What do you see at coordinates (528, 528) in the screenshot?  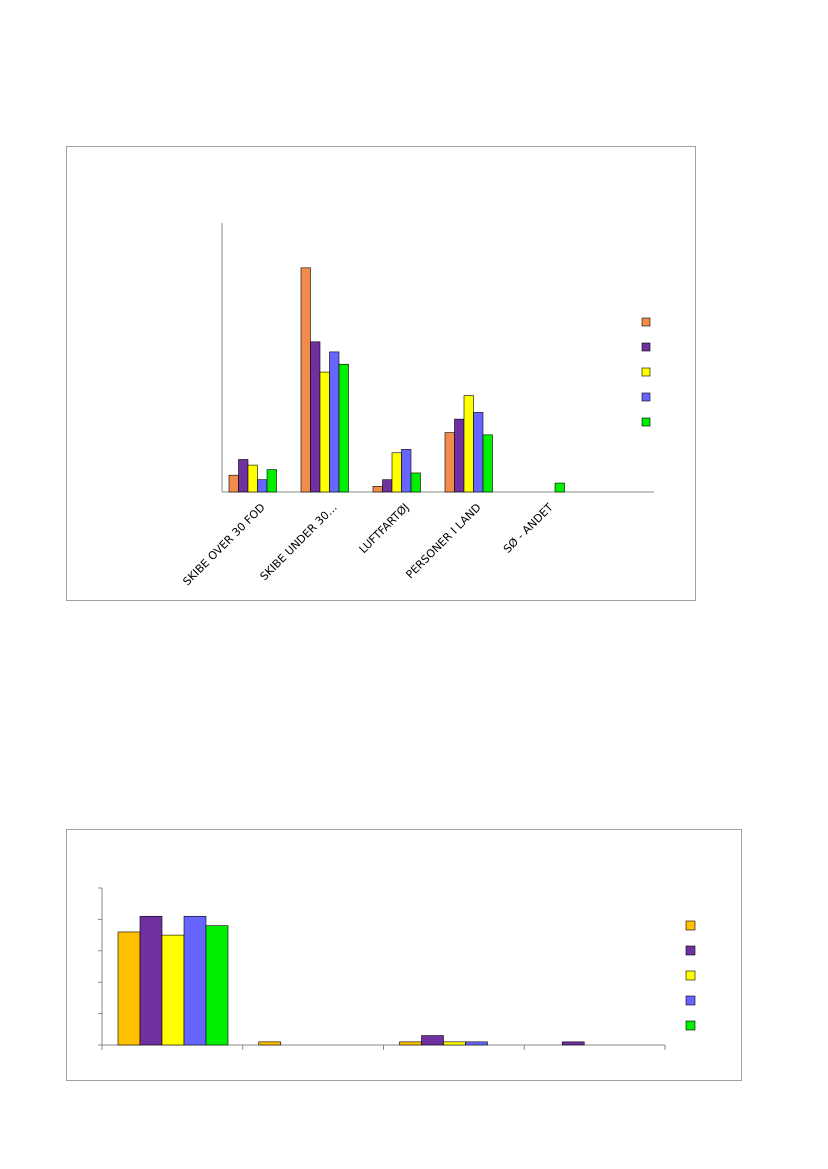 I see `chart-1-category-label: SØ - ANDET` at bounding box center [528, 528].